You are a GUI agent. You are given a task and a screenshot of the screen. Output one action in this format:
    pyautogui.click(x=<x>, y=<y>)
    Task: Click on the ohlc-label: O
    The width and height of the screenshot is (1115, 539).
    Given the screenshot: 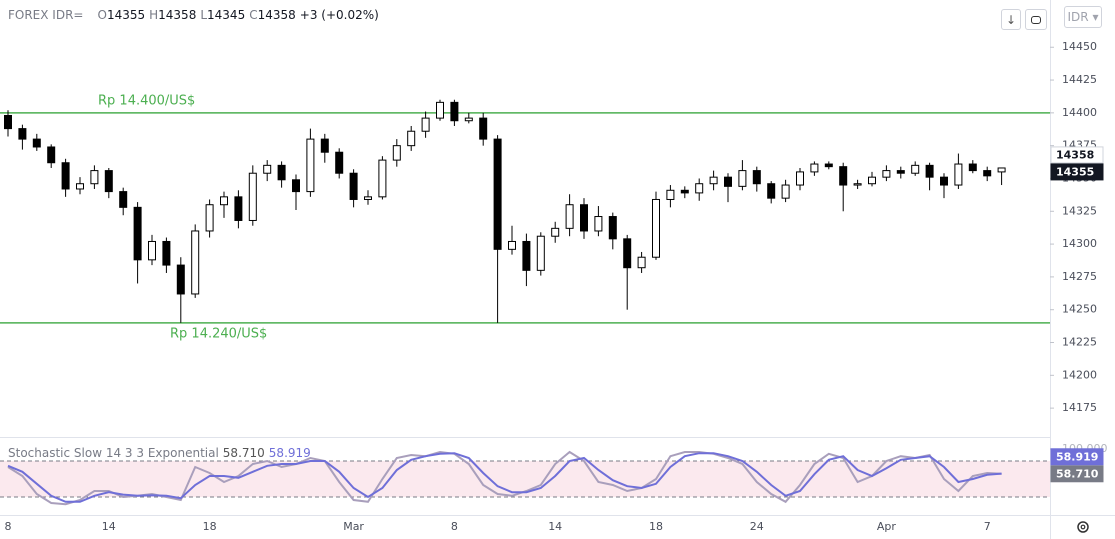 What is the action you would take?
    pyautogui.click(x=102, y=15)
    